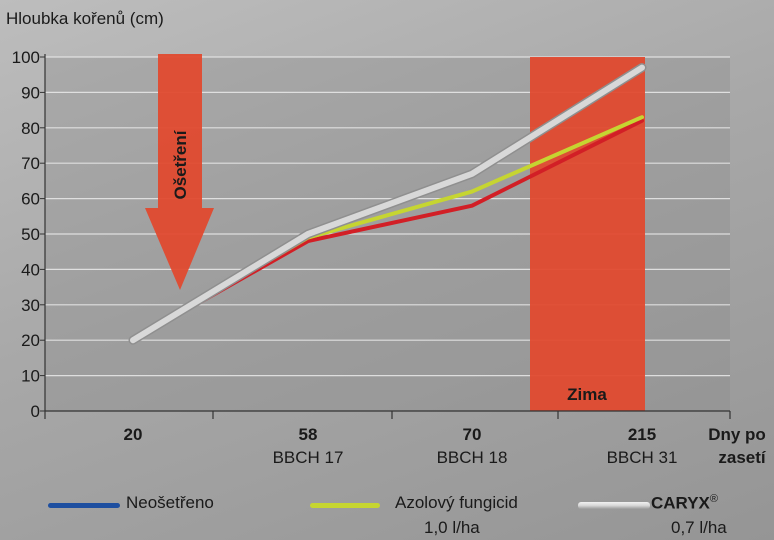 The width and height of the screenshot is (774, 540). What do you see at coordinates (180, 164) in the screenshot?
I see `treatment-arrow-label: Ošetření` at bounding box center [180, 164].